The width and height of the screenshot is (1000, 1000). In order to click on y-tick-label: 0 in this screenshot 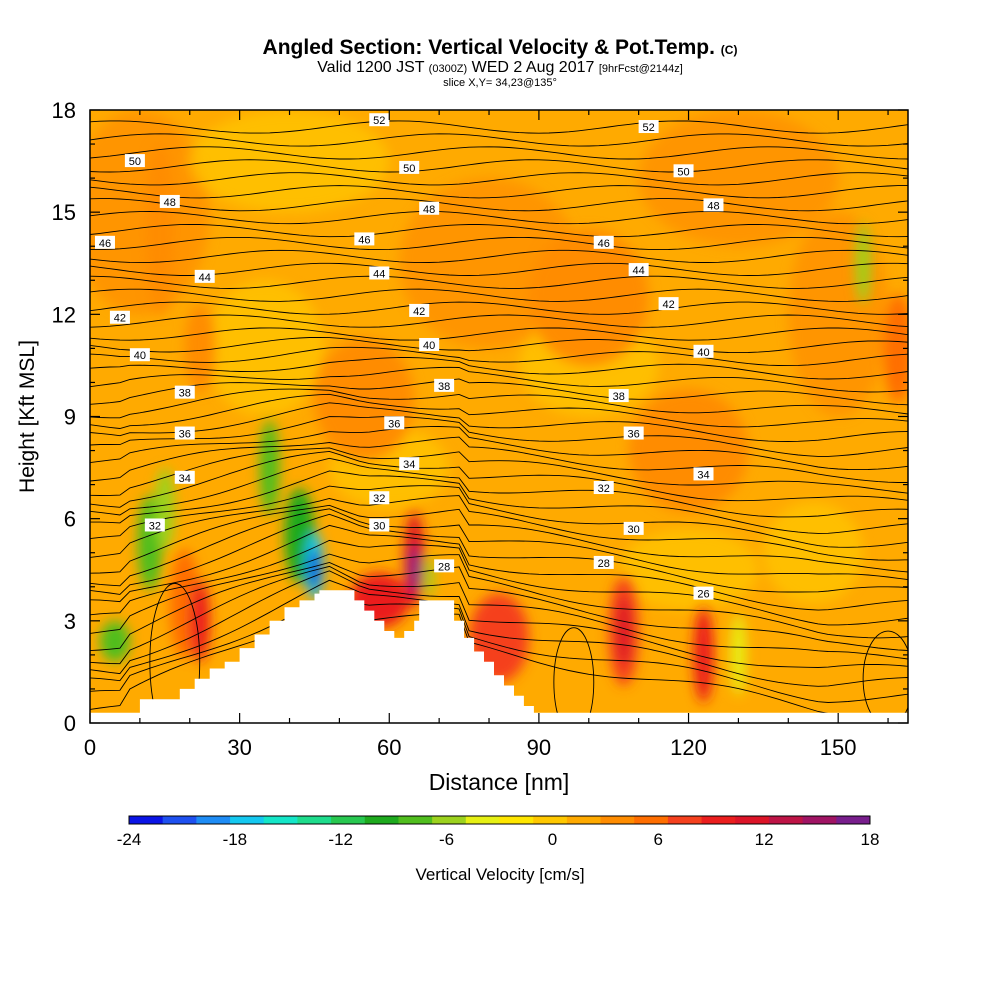, I will do `click(70, 723)`.